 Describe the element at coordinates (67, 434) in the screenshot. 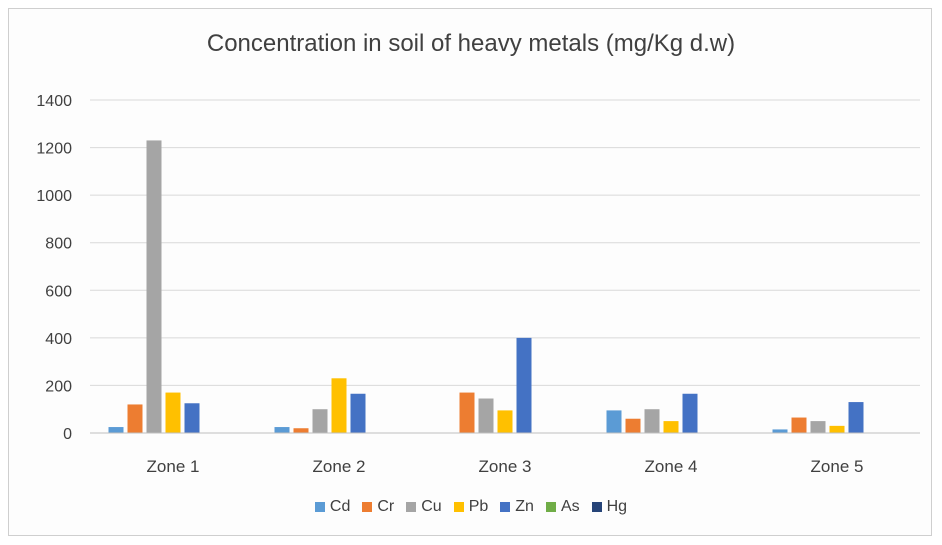

I see `y-tick-label: 0` at that location.